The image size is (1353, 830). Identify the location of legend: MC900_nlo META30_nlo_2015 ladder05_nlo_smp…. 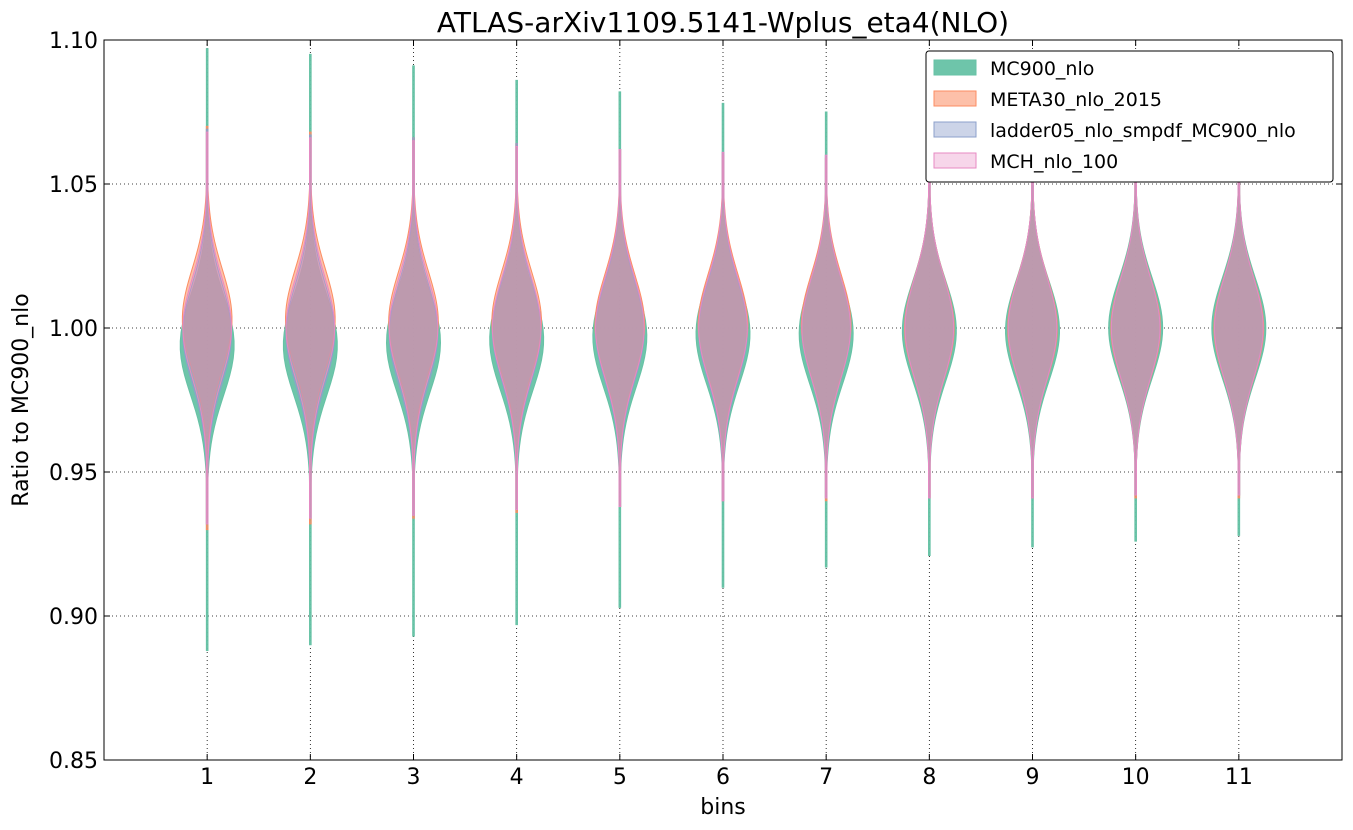
(1129, 116).